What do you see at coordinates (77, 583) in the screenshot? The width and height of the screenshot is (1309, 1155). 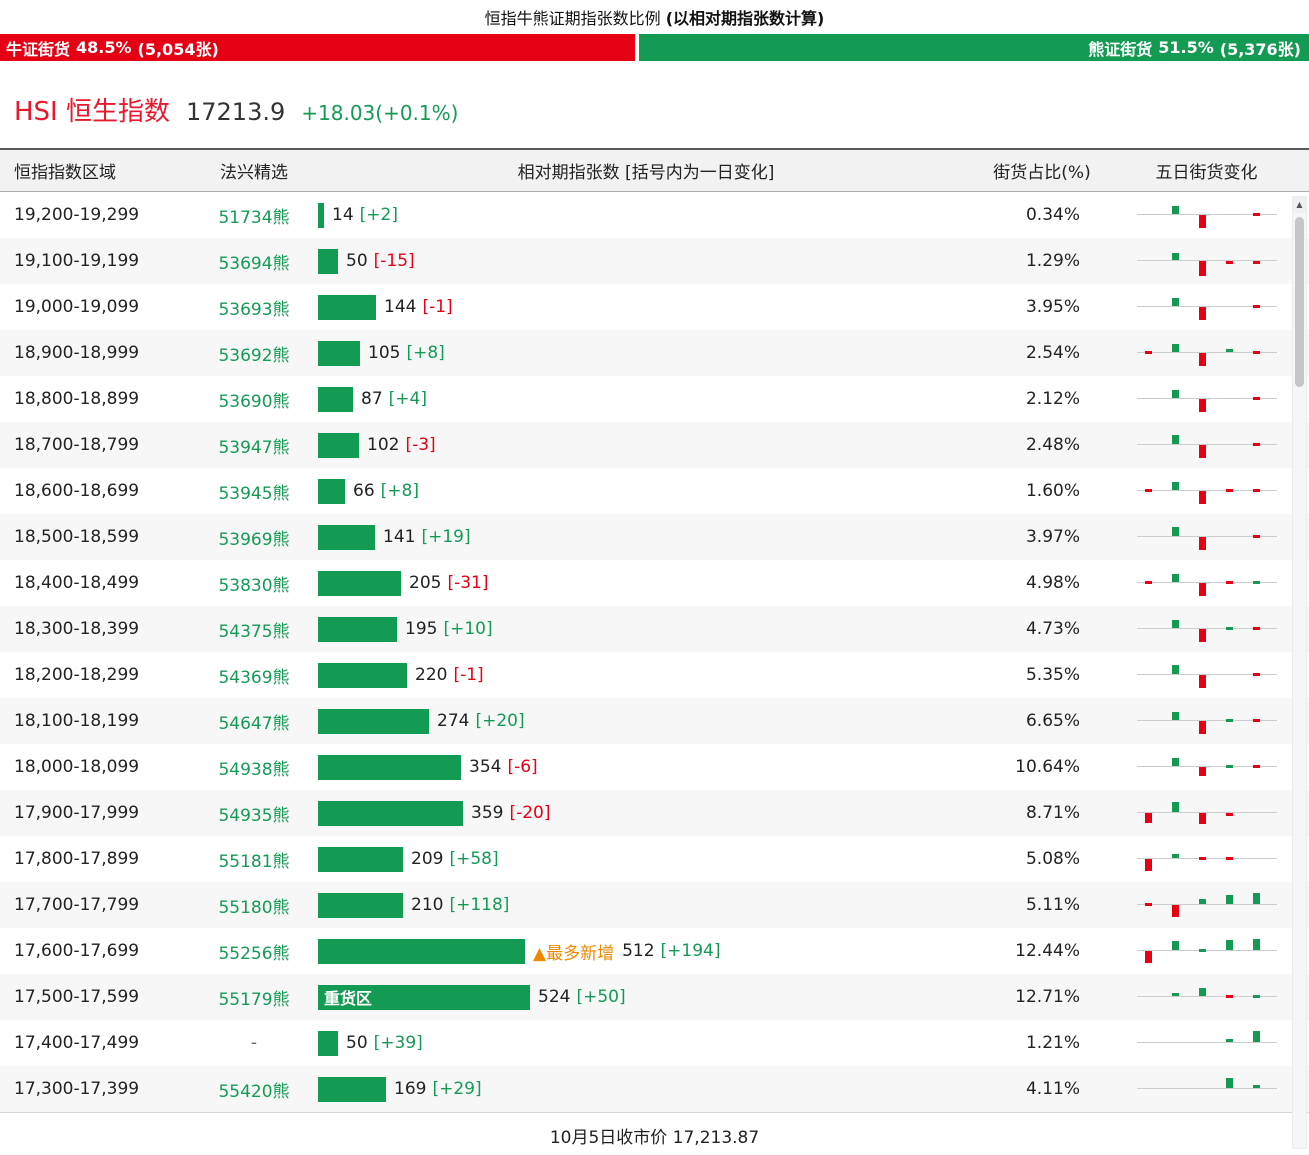 I see `index-range-cell: 18,400-18,499` at bounding box center [77, 583].